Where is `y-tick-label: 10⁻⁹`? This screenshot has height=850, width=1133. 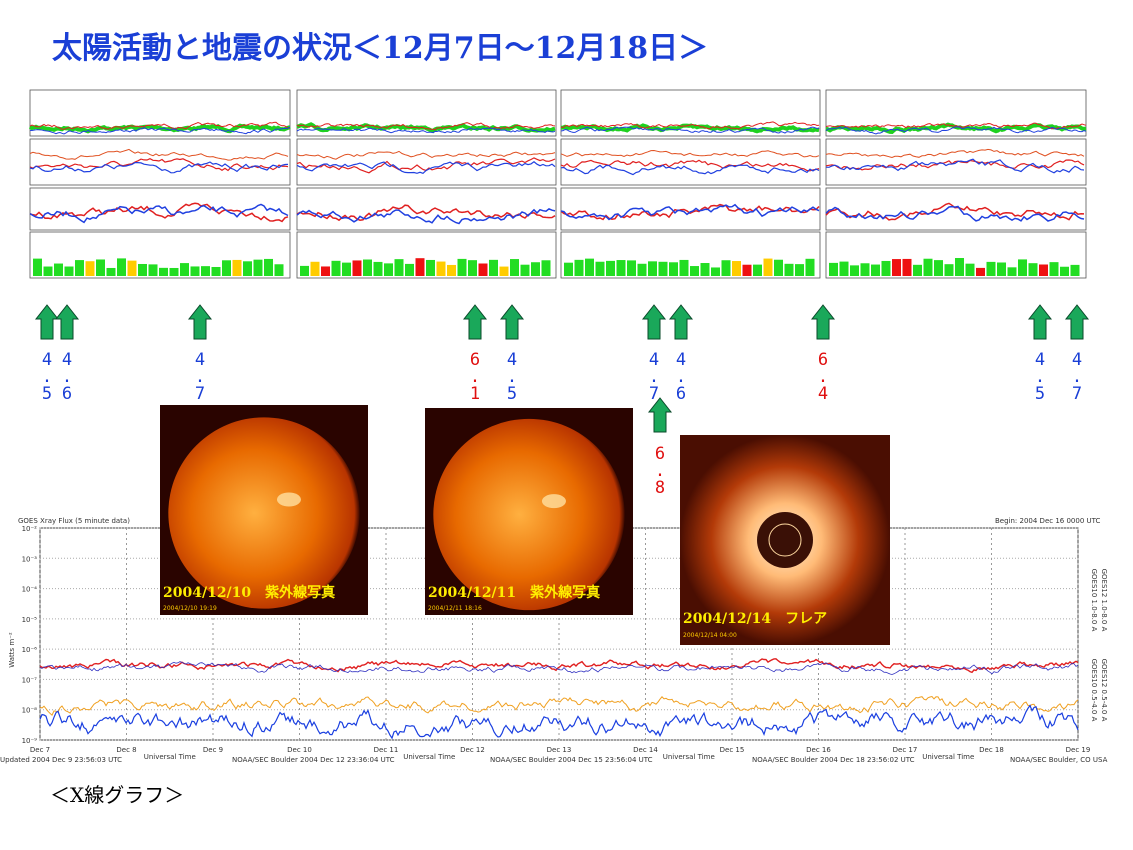 y-tick-label: 10⁻⁹ is located at coordinates (30, 741).